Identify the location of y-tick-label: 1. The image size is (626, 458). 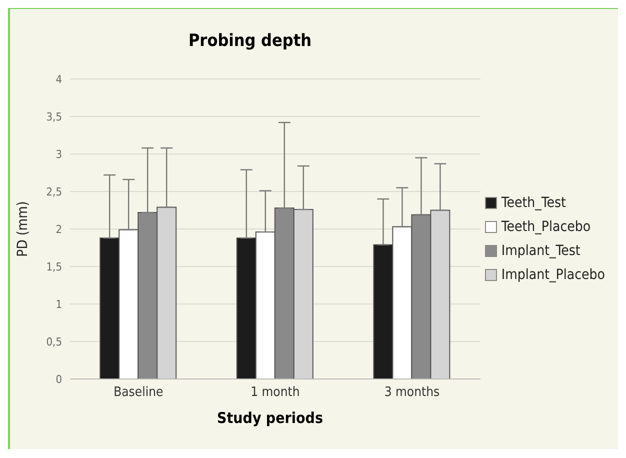
(59, 304).